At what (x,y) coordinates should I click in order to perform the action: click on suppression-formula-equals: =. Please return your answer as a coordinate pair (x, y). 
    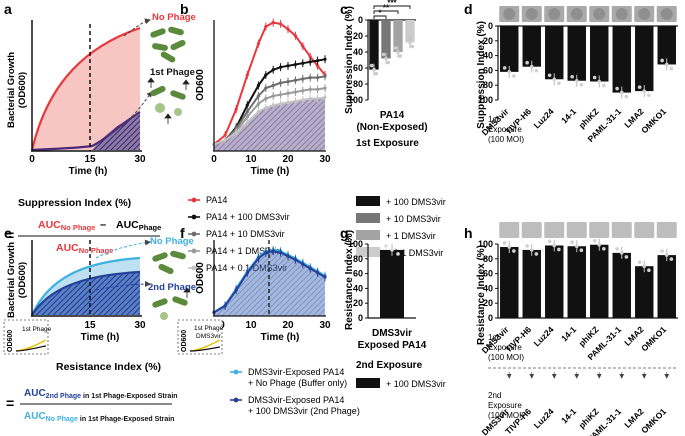
    Looking at the image, I should click on (10, 235).